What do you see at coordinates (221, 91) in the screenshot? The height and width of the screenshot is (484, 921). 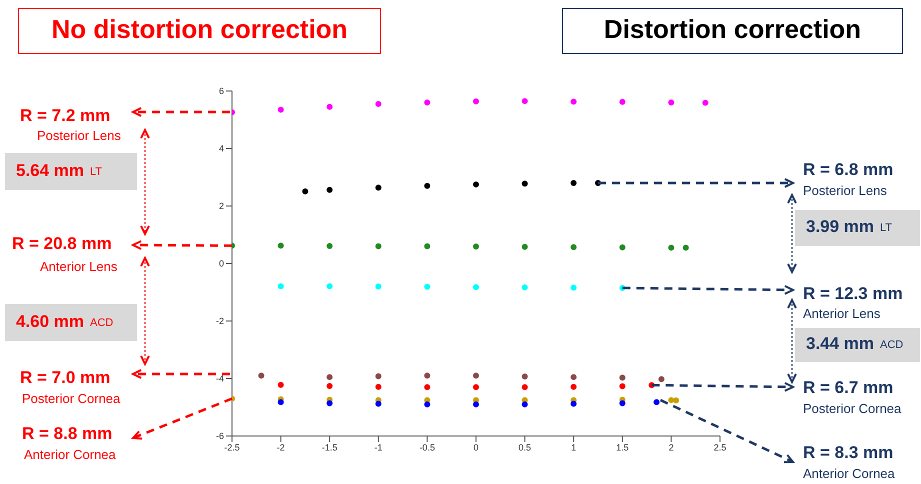 I see `y-tick-label: 6` at bounding box center [221, 91].